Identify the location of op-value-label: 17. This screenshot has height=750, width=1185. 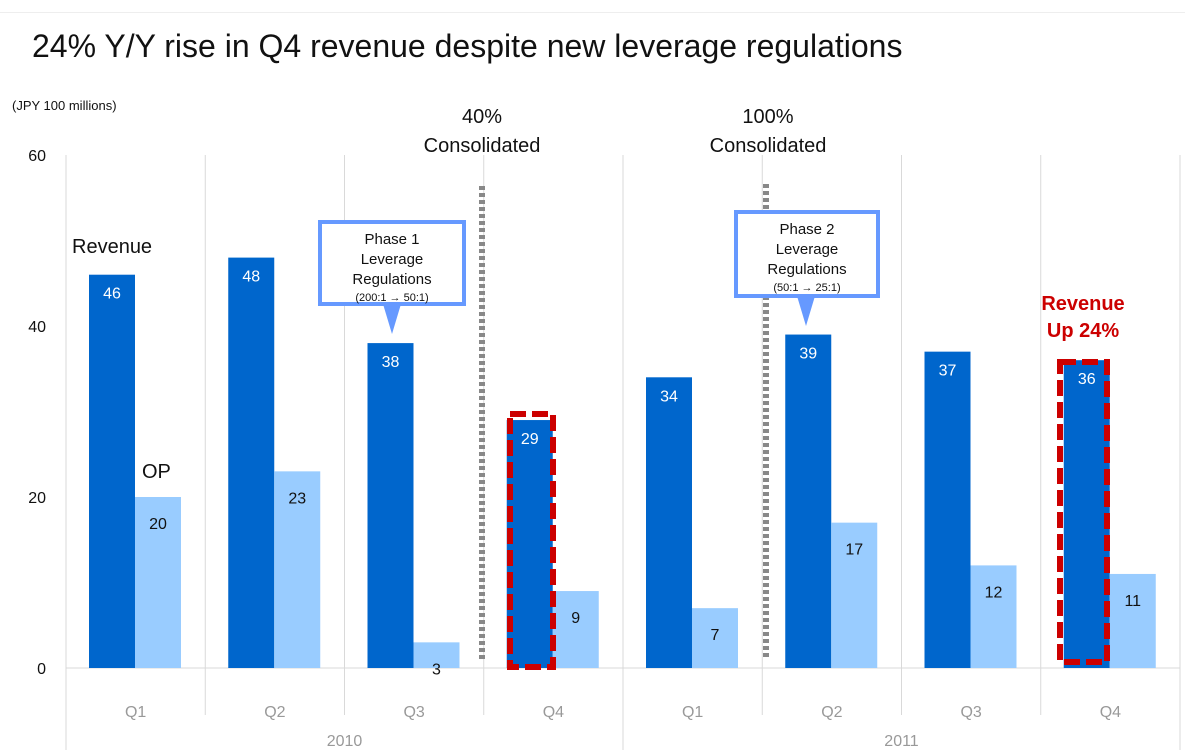
(854, 550).